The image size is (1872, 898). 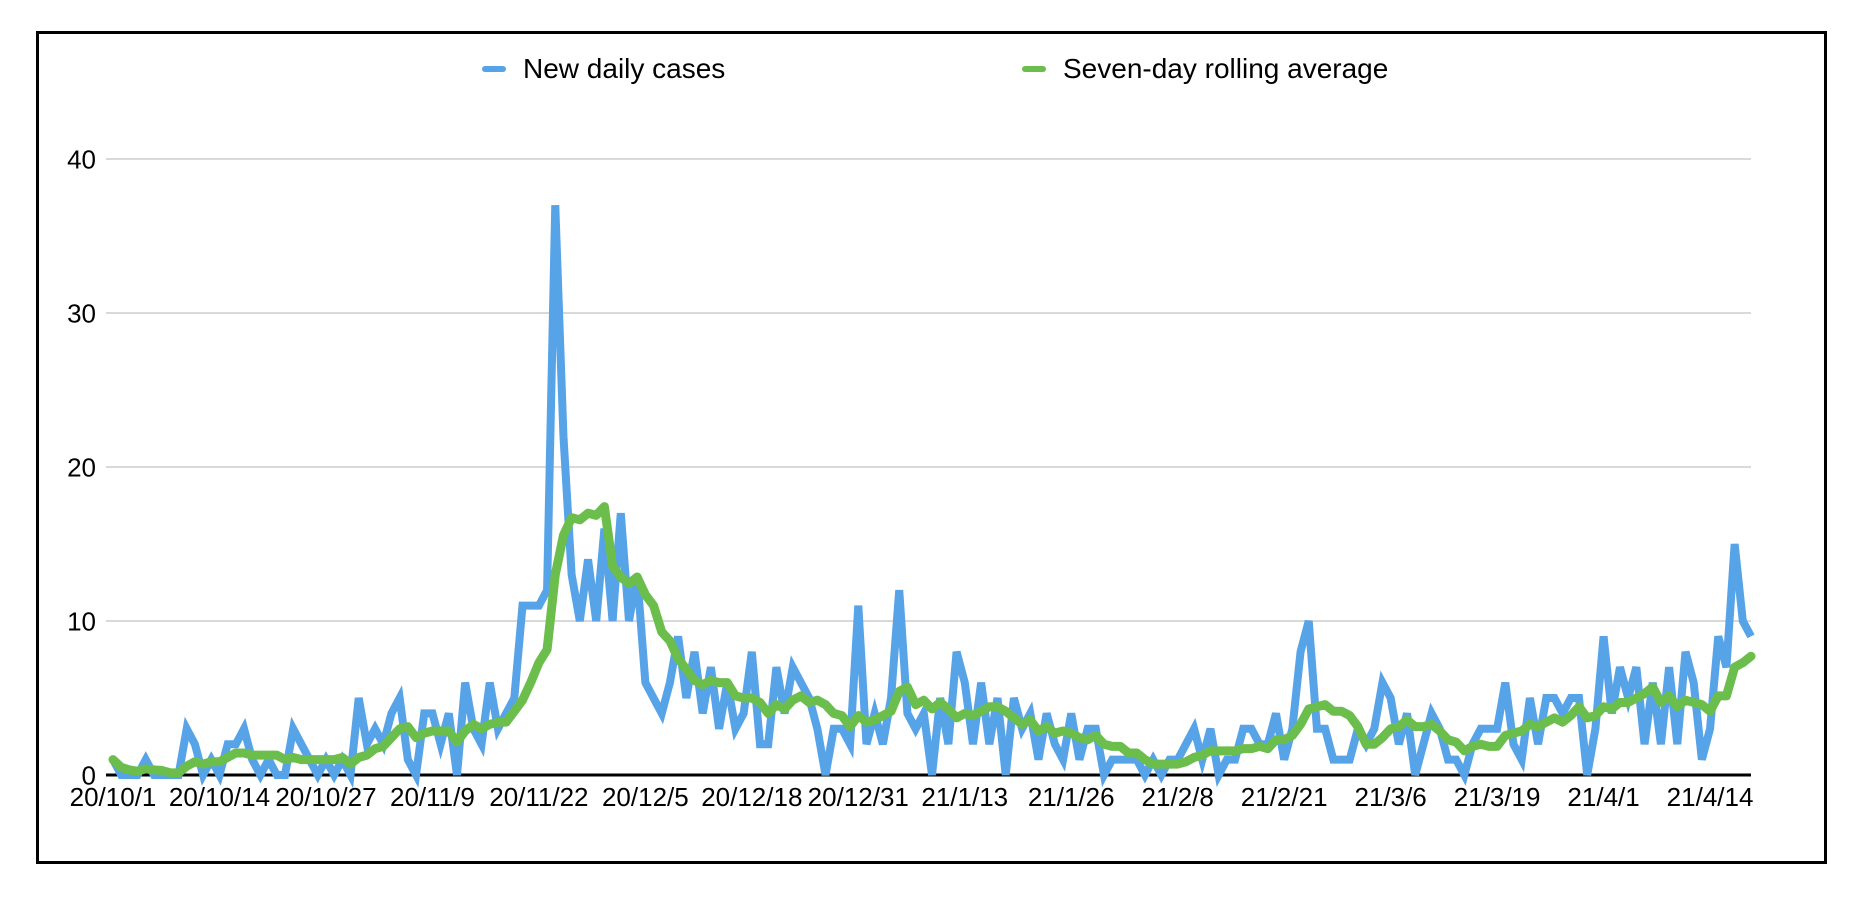 I want to click on x-tick-label: 20/10/14, so click(x=219, y=797).